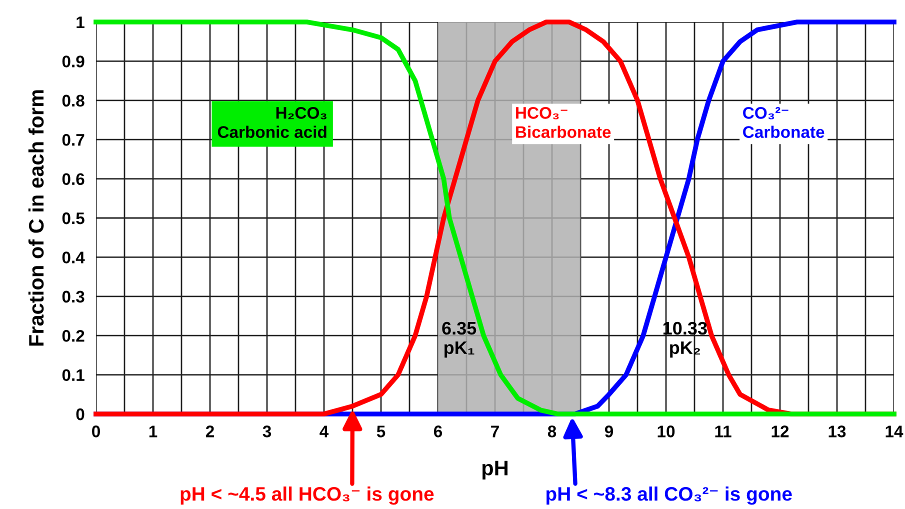 The width and height of the screenshot is (905, 509). Describe the element at coordinates (272, 122) in the screenshot. I see `text: H₂CO₃ Carbonic acid` at that location.